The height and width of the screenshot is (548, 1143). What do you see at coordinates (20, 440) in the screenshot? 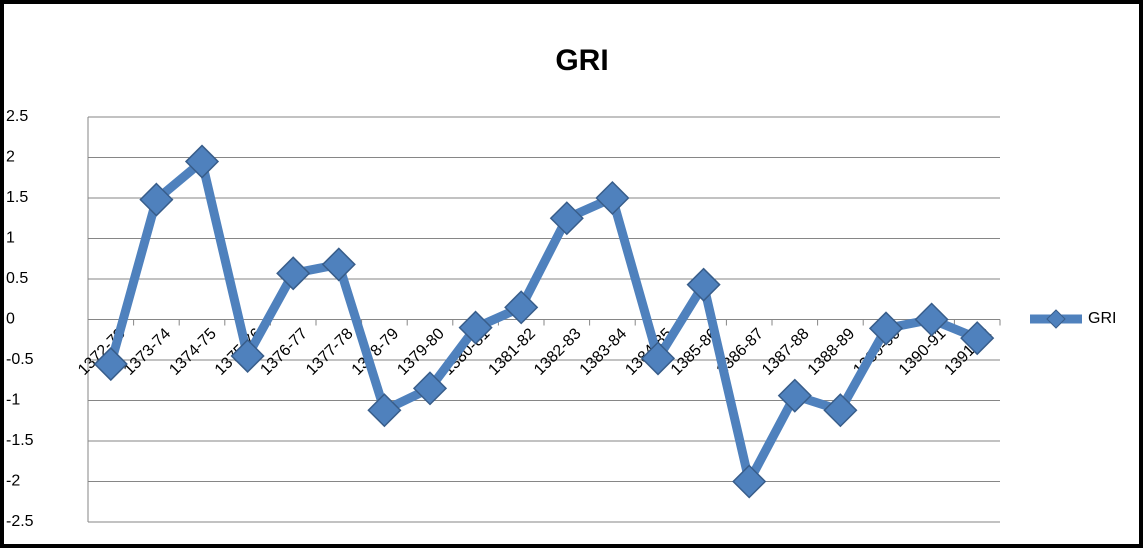
I see `y-tick-label: -1.5` at bounding box center [20, 440].